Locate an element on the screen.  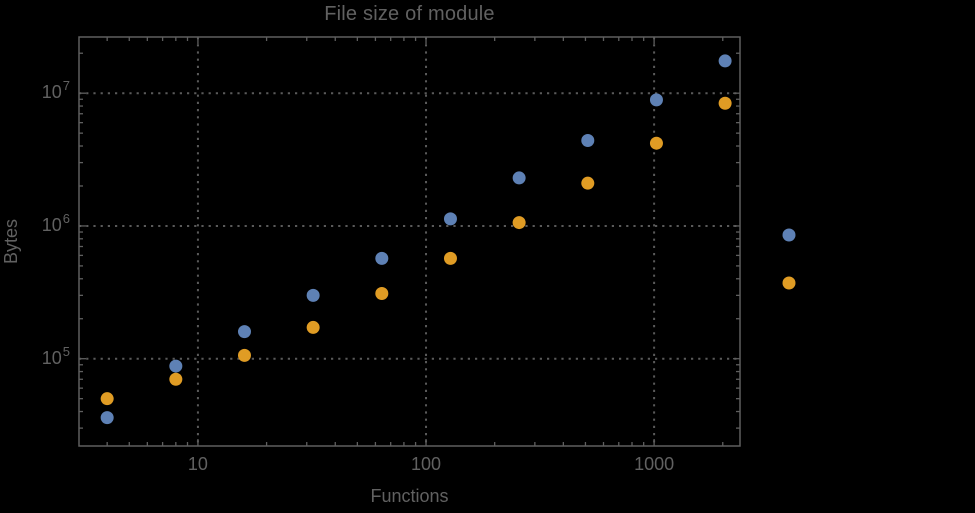
x-tick-label: 100 is located at coordinates (426, 464).